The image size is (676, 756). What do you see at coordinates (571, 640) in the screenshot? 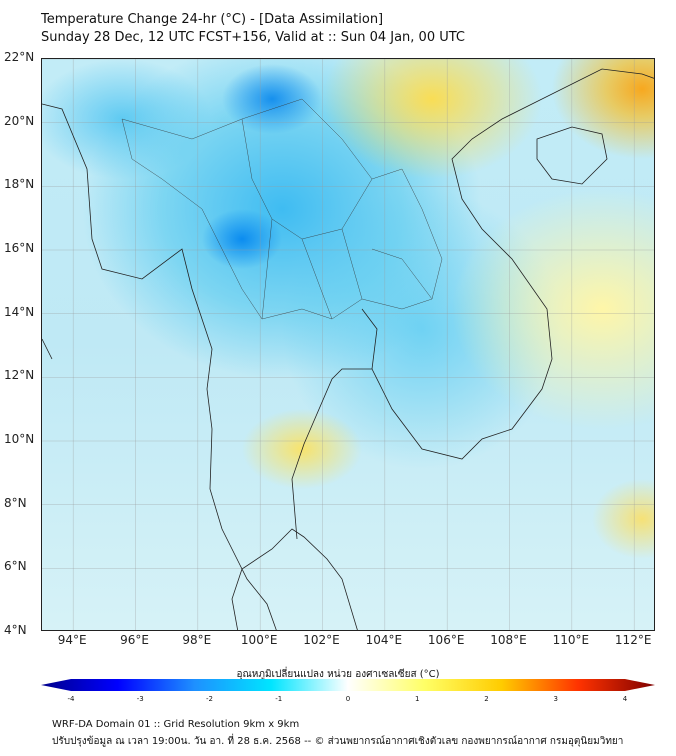
I see `lon-label: 110°E` at bounding box center [571, 640].